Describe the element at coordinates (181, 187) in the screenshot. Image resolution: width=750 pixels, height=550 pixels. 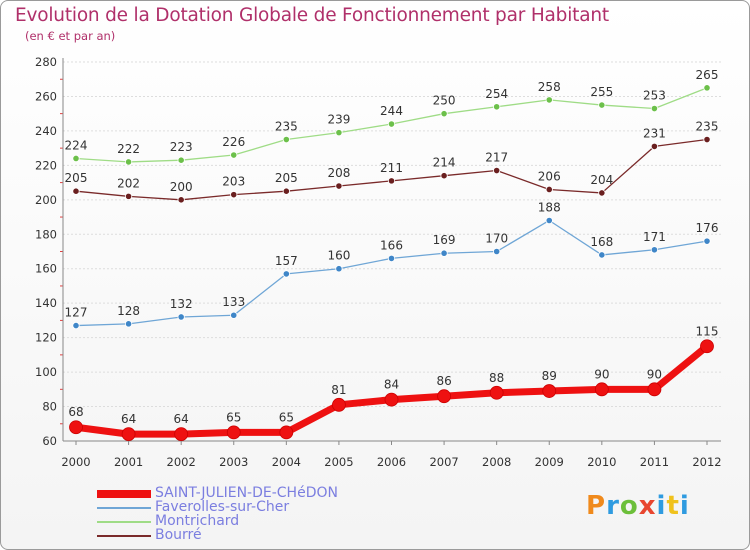
I see `data-label: 200` at that location.